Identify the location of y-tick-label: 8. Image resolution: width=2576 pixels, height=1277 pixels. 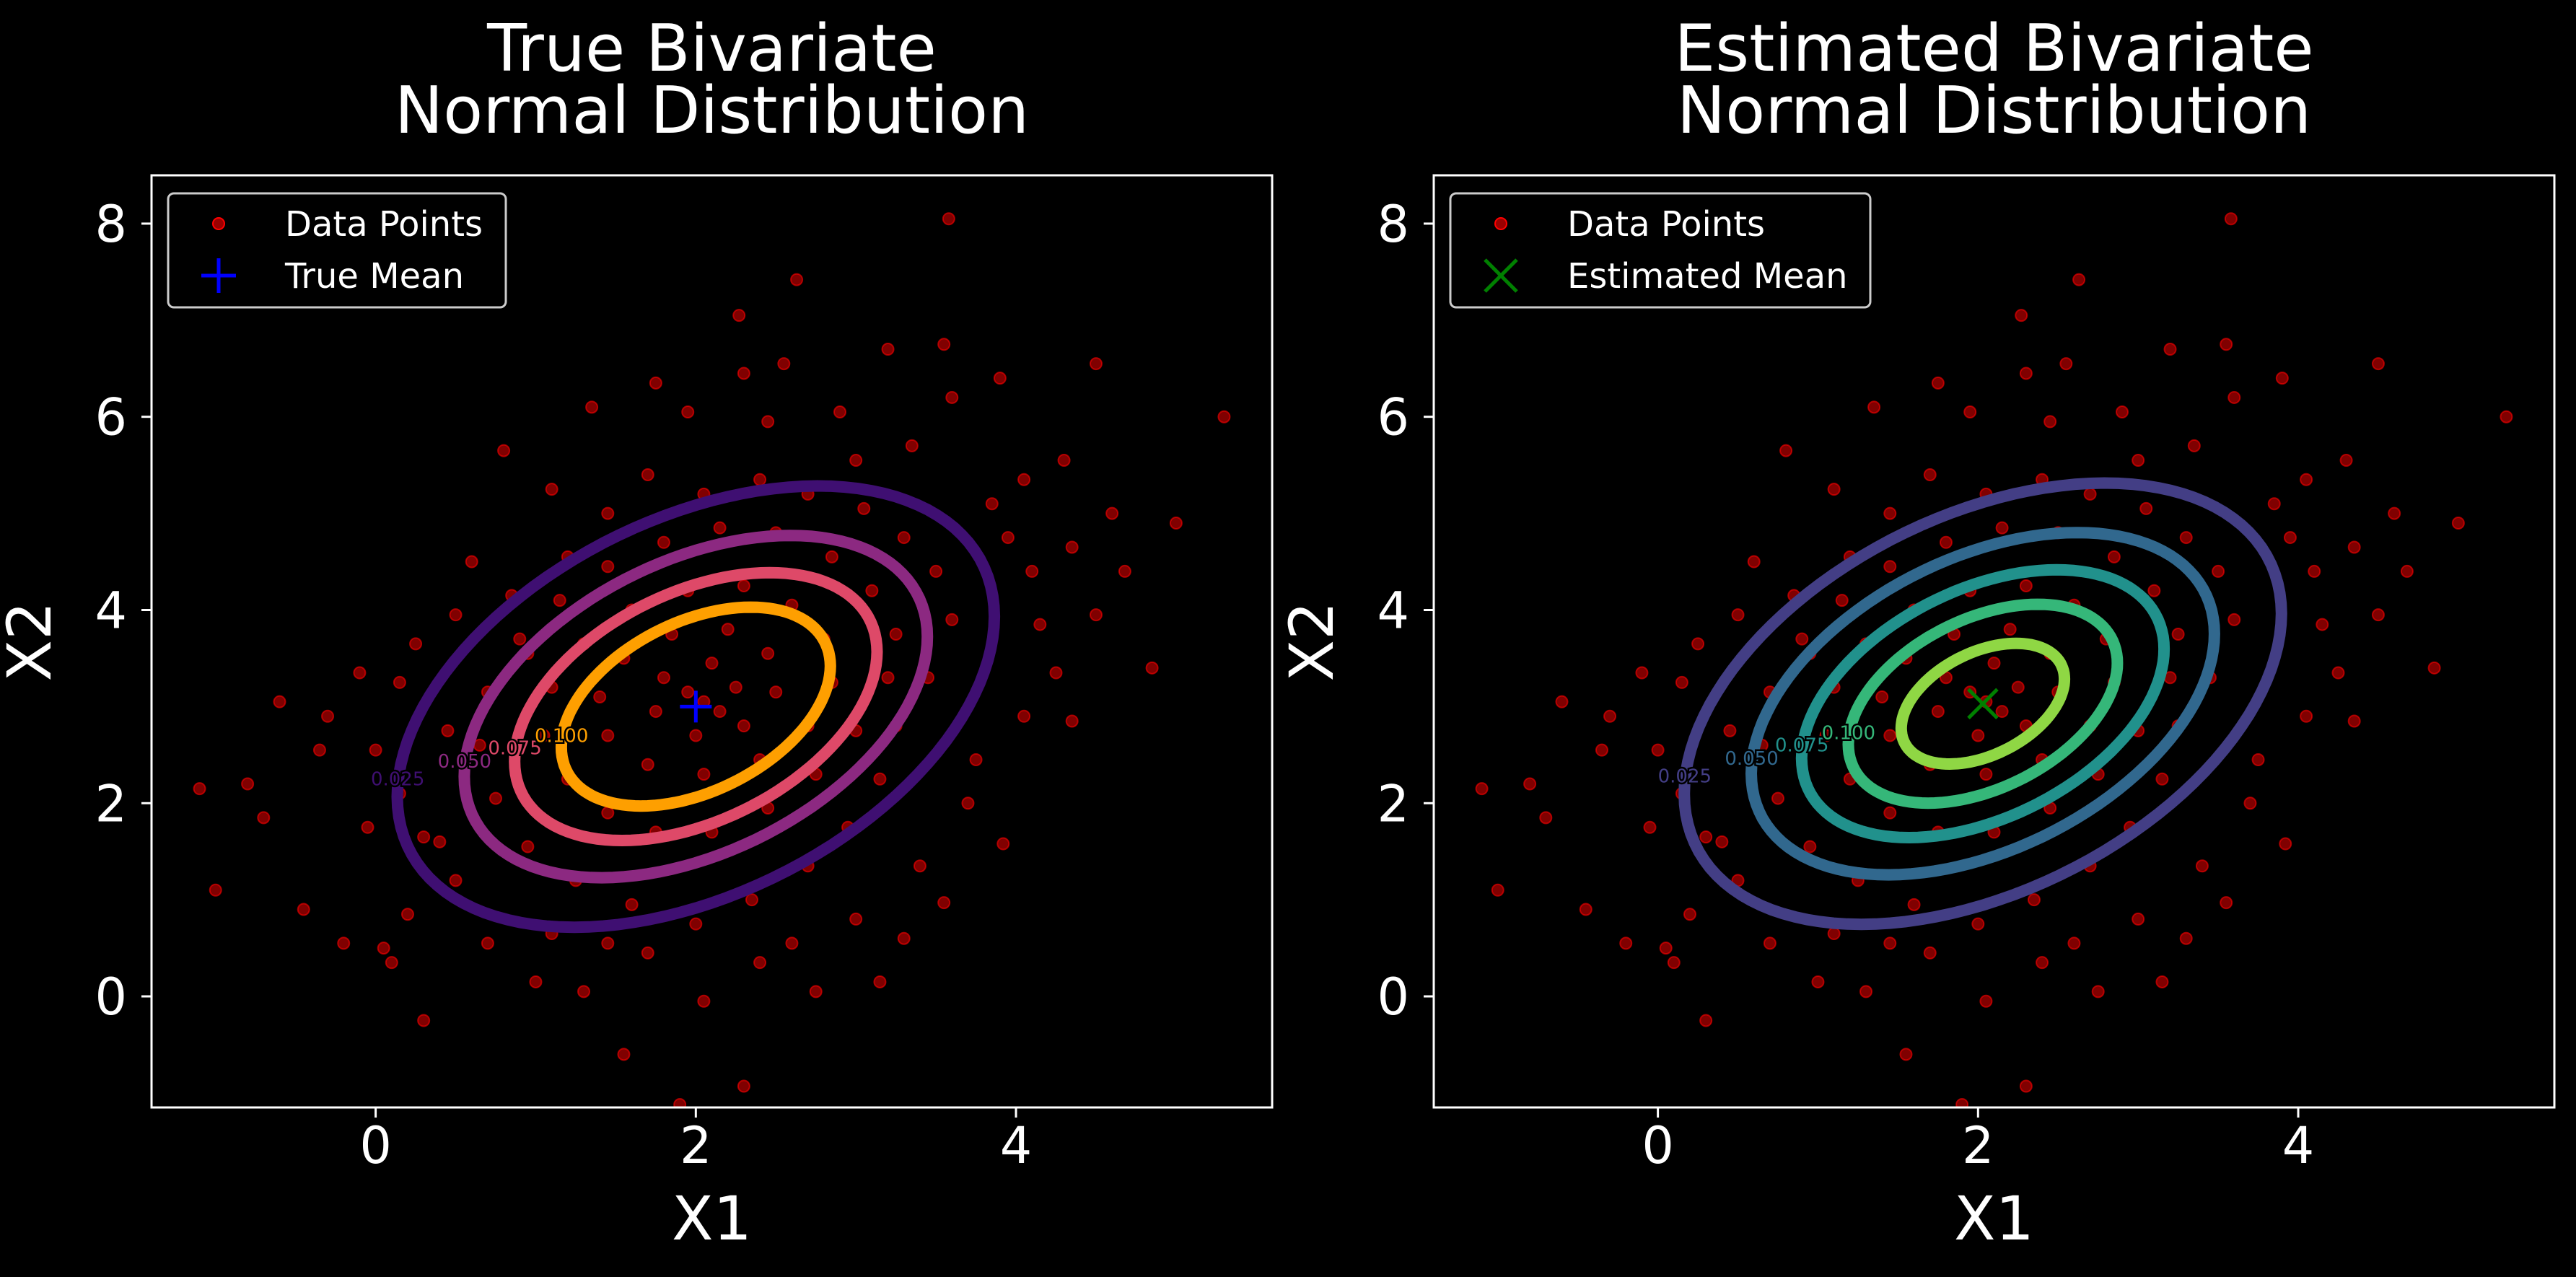
(111, 225).